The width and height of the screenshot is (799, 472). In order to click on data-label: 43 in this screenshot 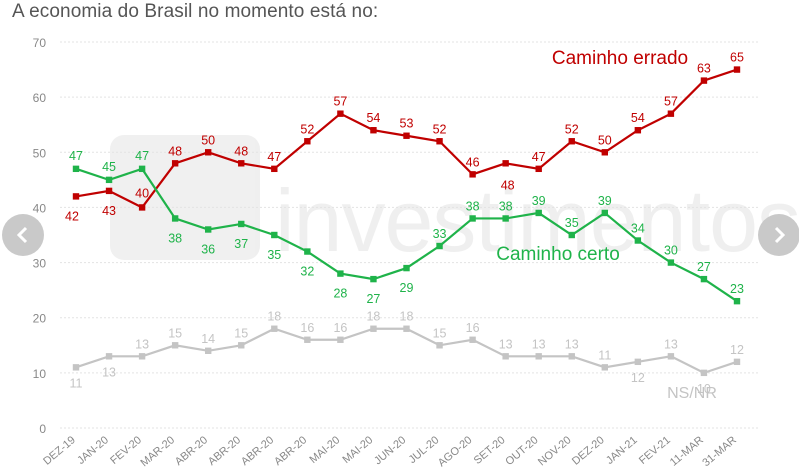, I will do `click(109, 211)`.